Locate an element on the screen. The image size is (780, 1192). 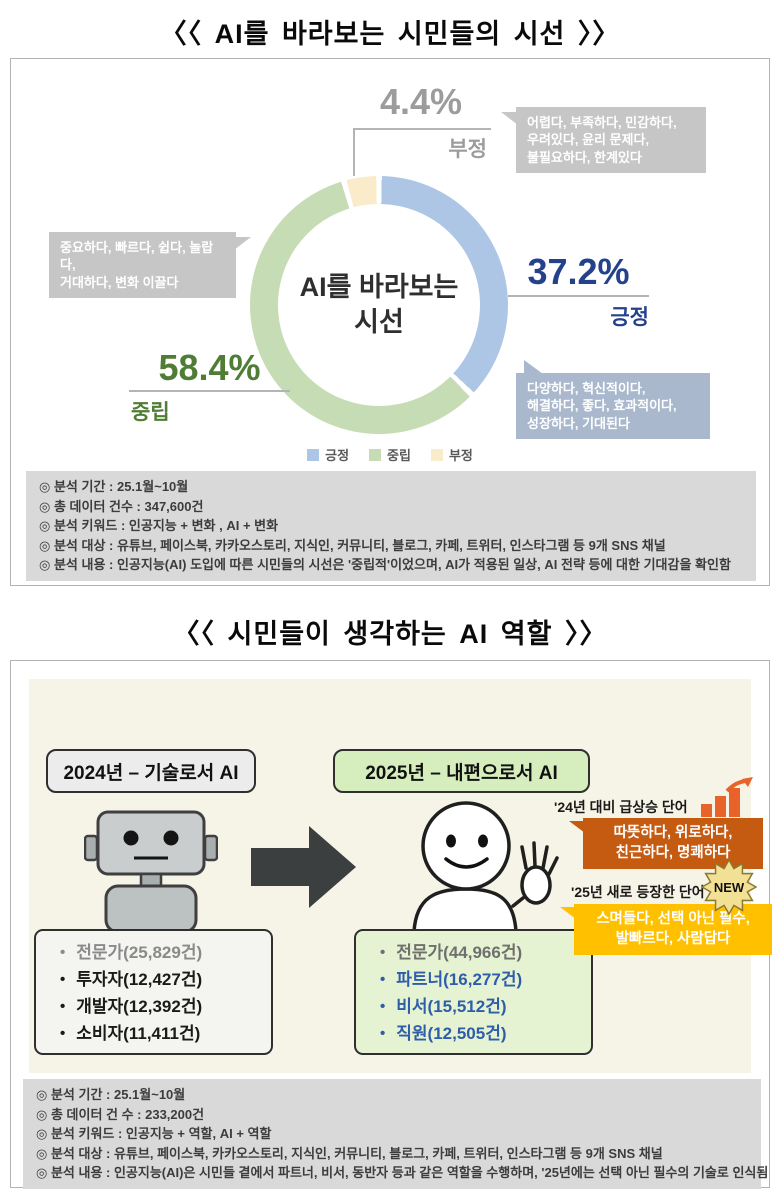
neutral-label: 중립 is located at coordinates (150, 412).